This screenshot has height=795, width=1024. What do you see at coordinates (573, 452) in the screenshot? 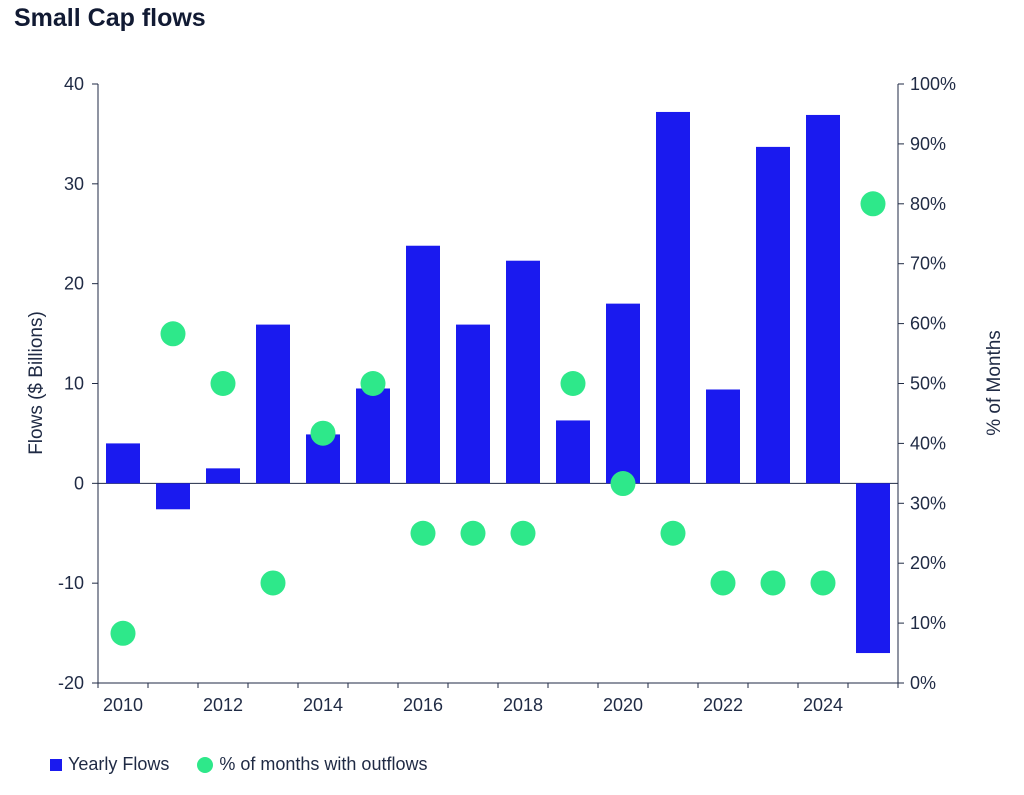
I see `bar-2019` at bounding box center [573, 452].